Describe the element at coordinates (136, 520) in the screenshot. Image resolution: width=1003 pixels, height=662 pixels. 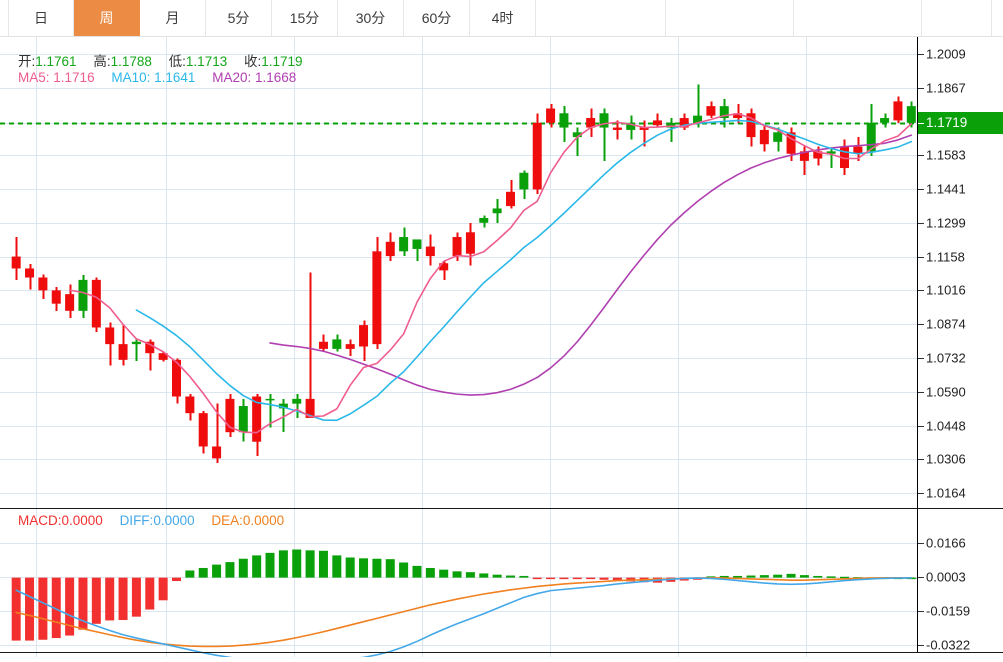
I see `diff-label: DIFF:` at that location.